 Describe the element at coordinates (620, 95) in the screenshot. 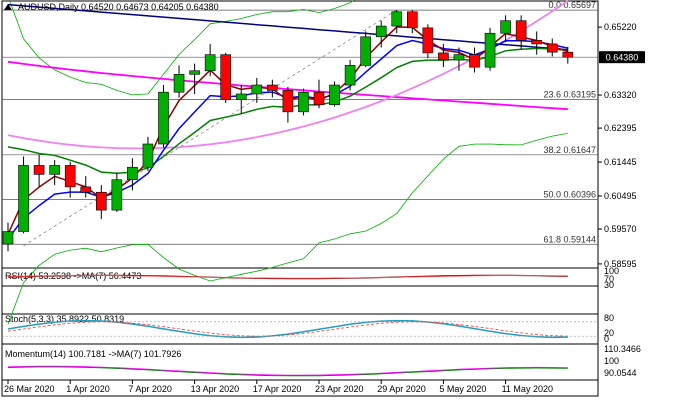

I see `price-tick-label: 0.63320` at that location.